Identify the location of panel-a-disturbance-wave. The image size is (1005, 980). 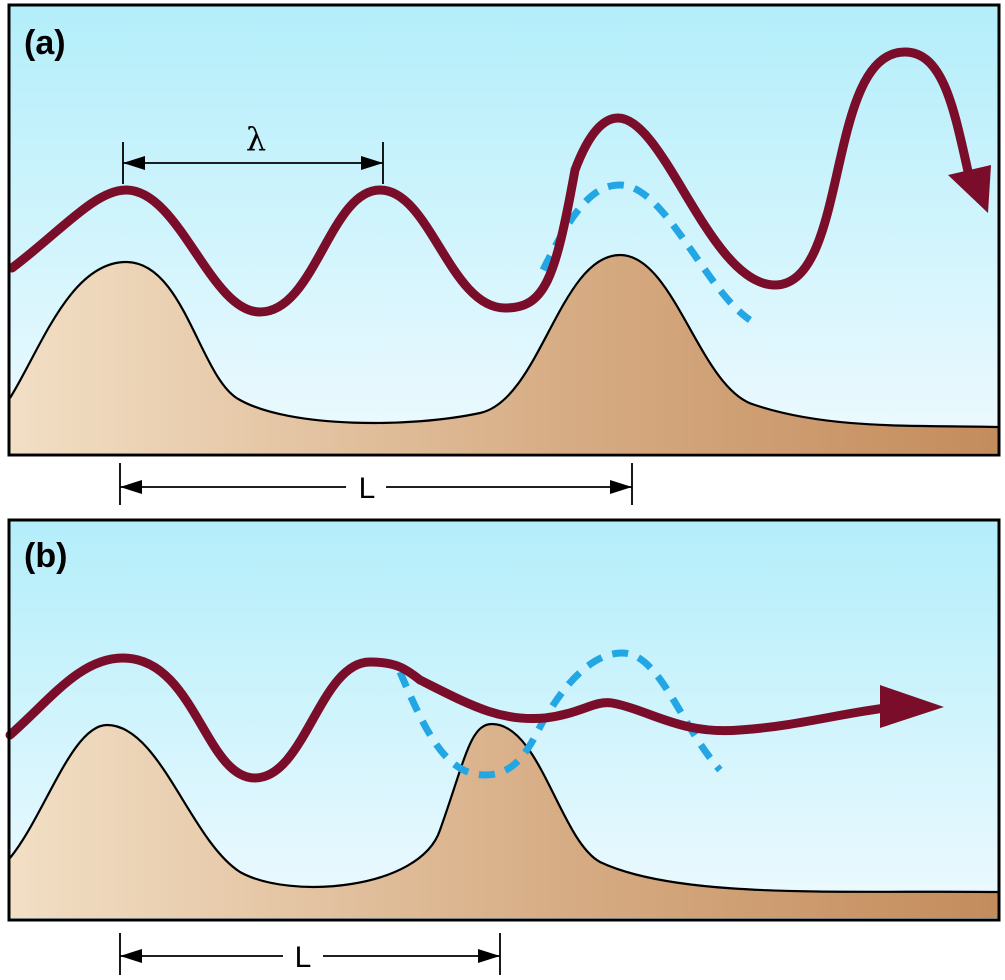
(646, 252).